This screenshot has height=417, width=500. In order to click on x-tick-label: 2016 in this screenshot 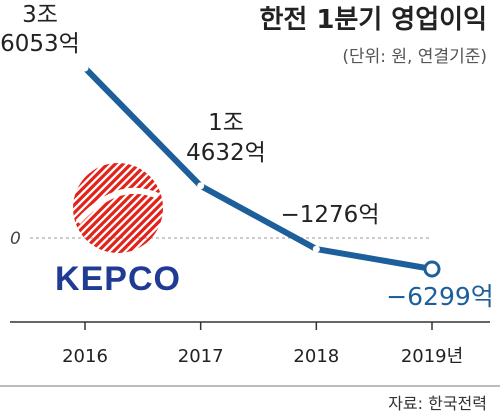, I will do `click(85, 356)`.